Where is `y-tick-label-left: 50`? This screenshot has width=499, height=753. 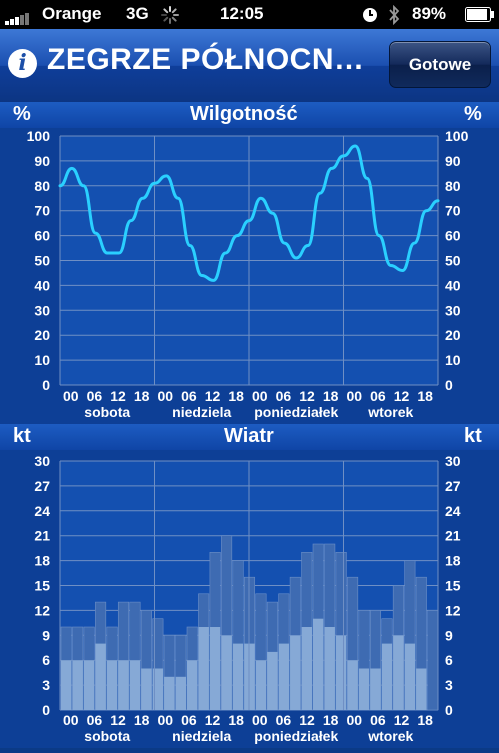 y-tick-label-left: 50 is located at coordinates (42, 261).